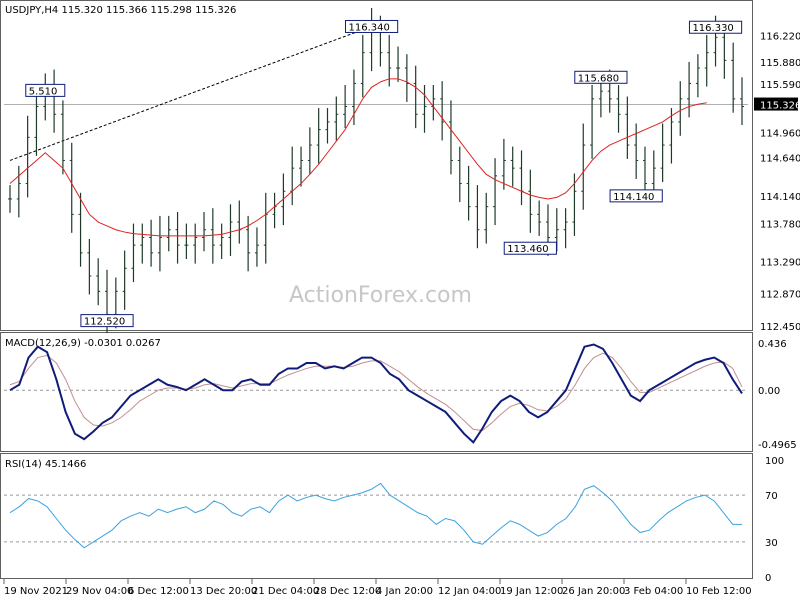  I want to click on rsi-line, so click(375, 515).